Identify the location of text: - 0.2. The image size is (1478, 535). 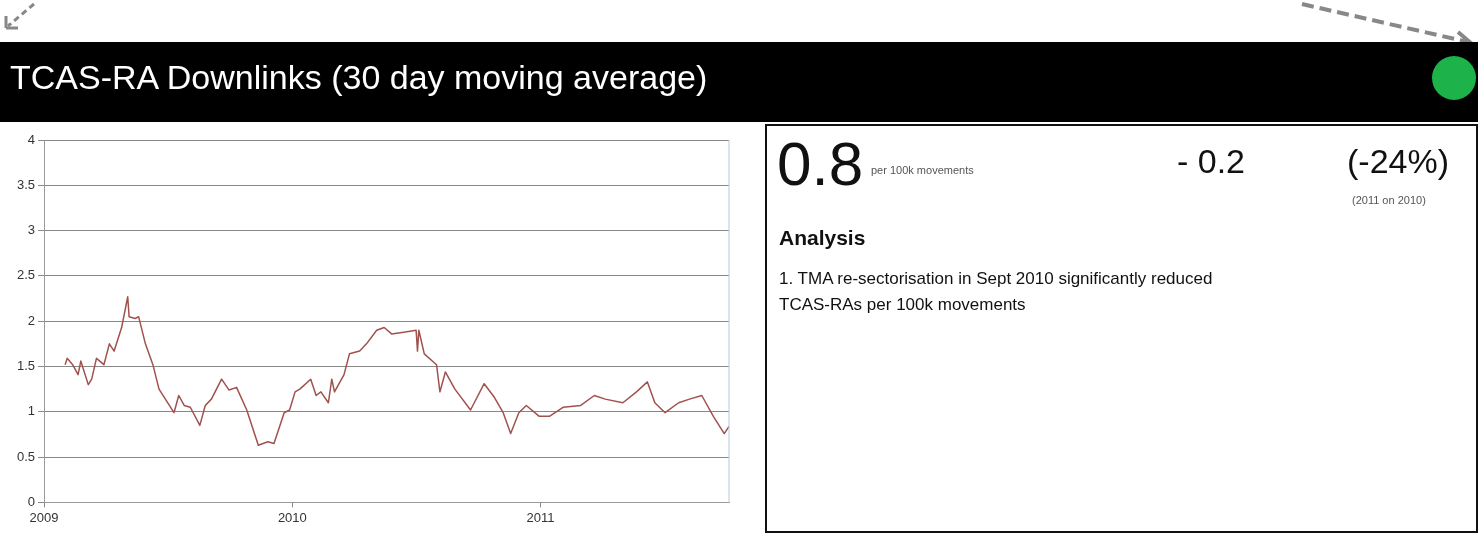
(1211, 161).